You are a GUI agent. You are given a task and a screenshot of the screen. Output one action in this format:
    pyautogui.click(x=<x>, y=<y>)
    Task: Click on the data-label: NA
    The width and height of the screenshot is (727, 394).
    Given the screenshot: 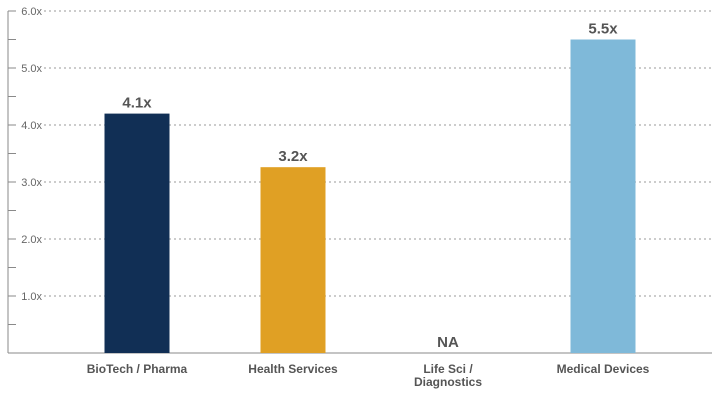 What is the action you would take?
    pyautogui.click(x=448, y=342)
    